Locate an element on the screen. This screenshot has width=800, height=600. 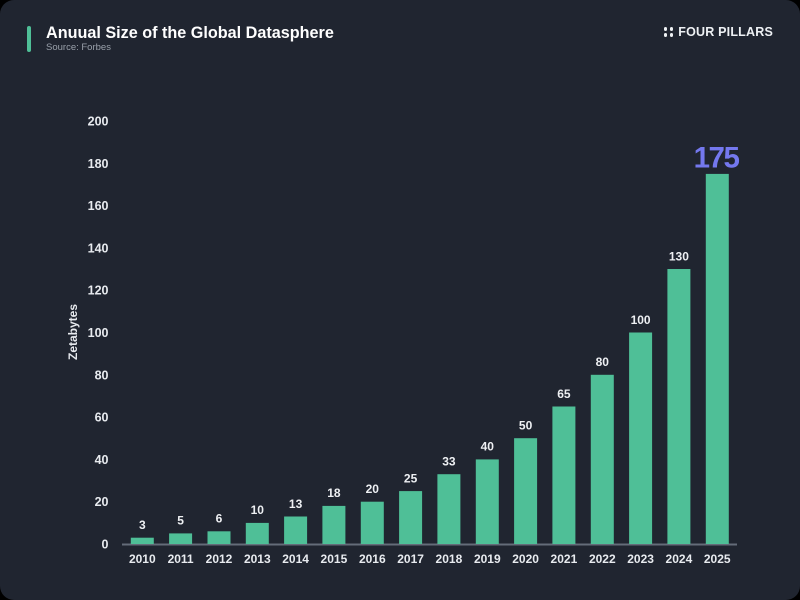
svg-text: Zetabytes is located at coordinates (73, 332).